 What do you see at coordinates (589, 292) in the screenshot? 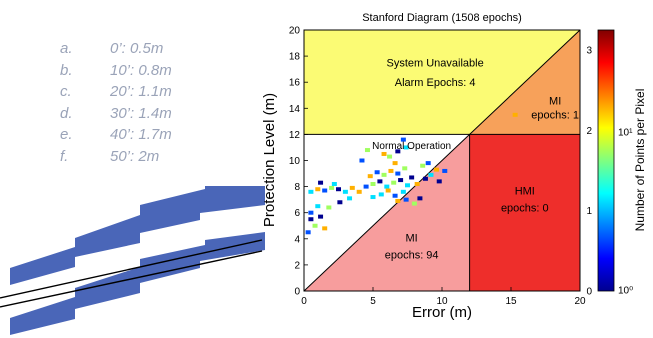
I see `colorbar-tick-label: 0` at bounding box center [589, 292].